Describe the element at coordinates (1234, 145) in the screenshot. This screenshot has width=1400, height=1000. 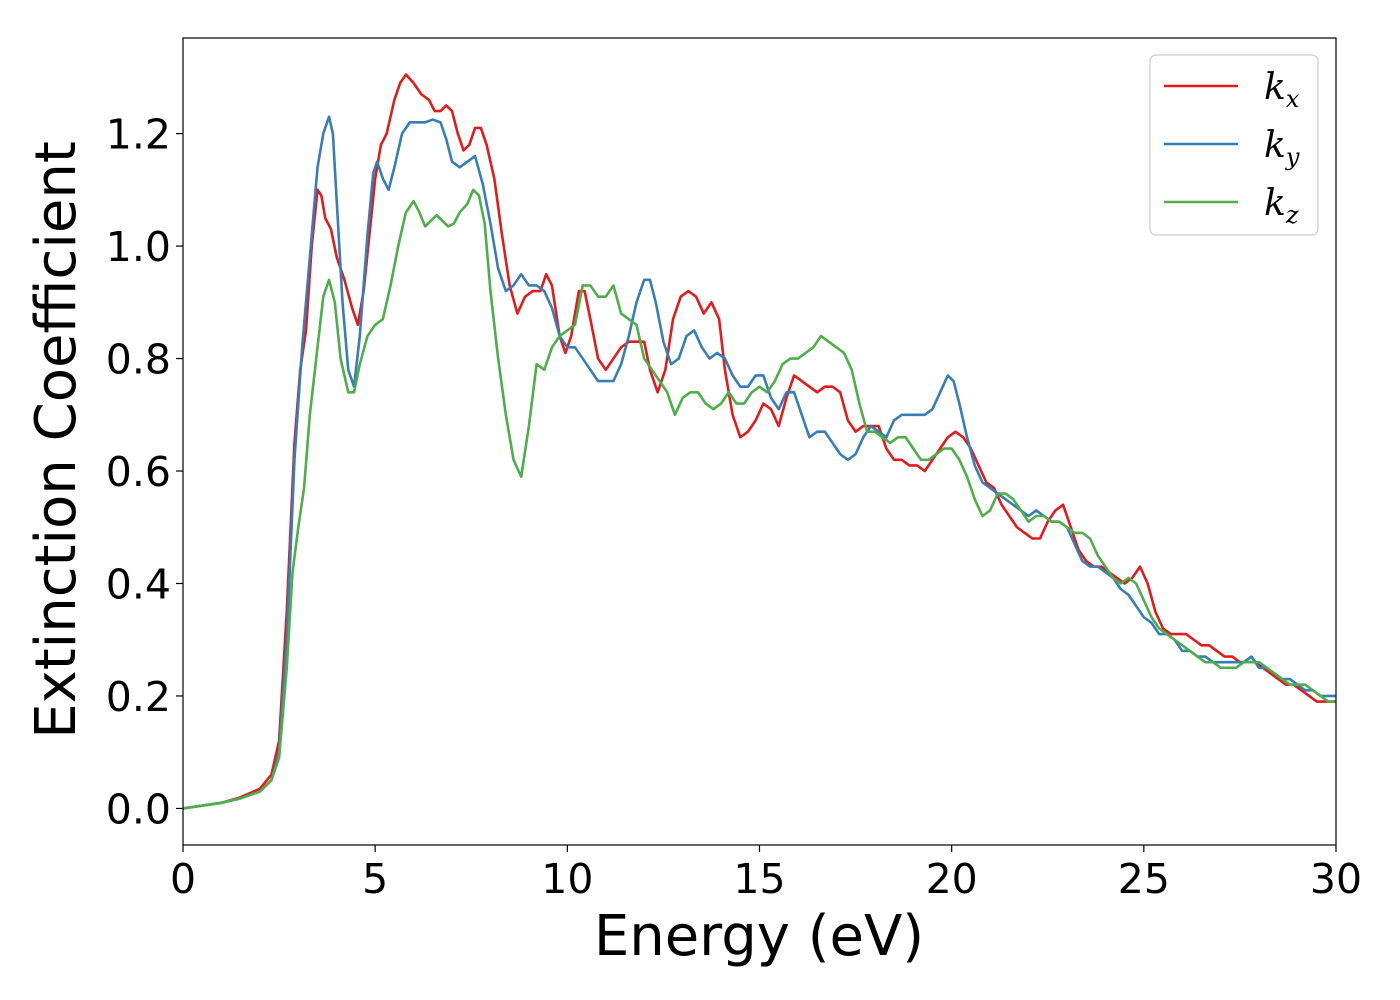
I see `legend: kx ky kz` at that location.